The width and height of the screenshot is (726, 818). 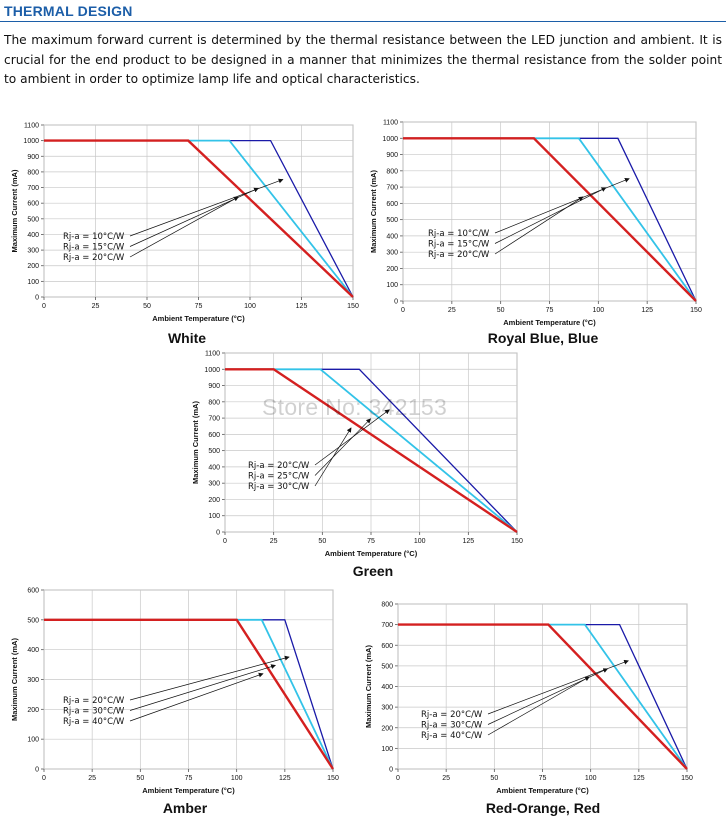 What do you see at coordinates (94, 258) in the screenshot?
I see `series-label-3: Rj-a = 20°C/W` at bounding box center [94, 258].